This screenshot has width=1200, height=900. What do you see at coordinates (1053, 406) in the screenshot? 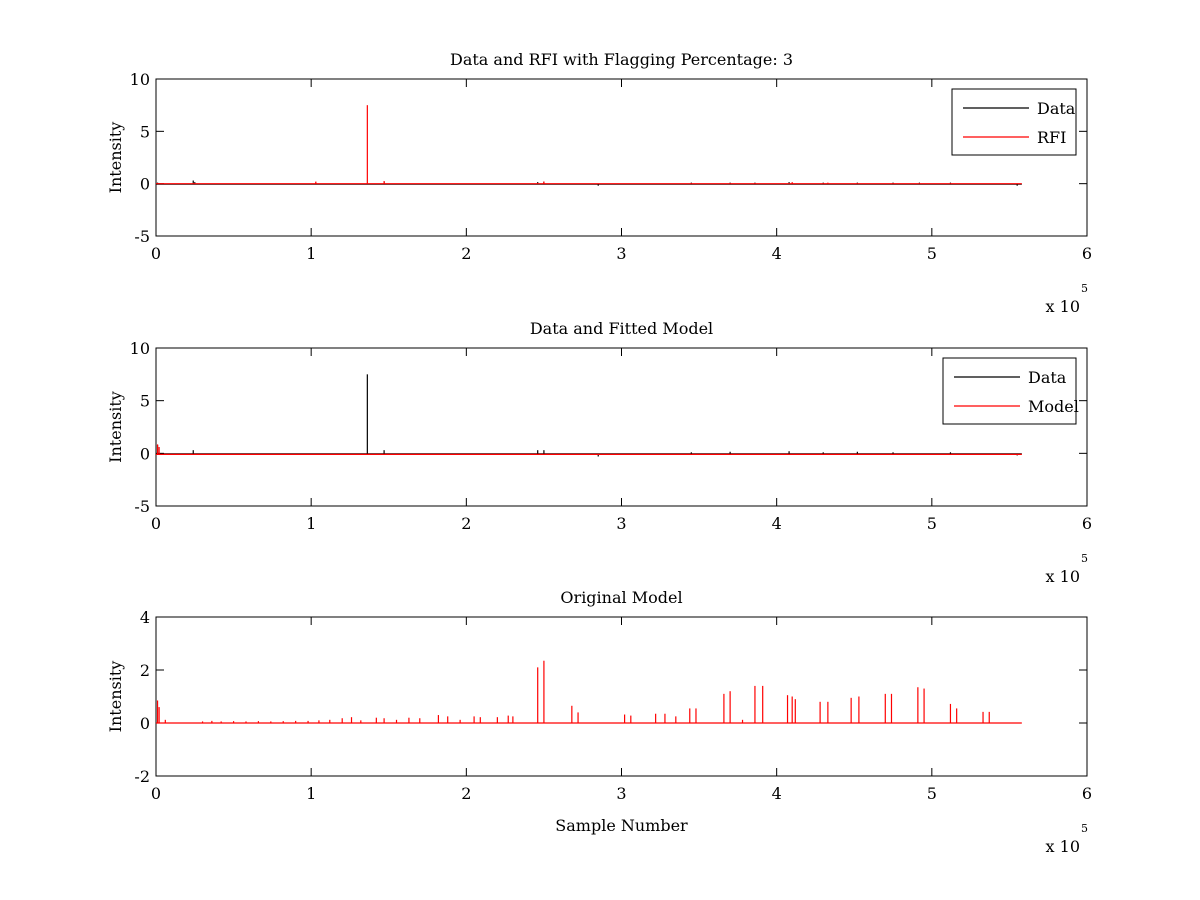
I see `legend-label: Model` at bounding box center [1053, 406].